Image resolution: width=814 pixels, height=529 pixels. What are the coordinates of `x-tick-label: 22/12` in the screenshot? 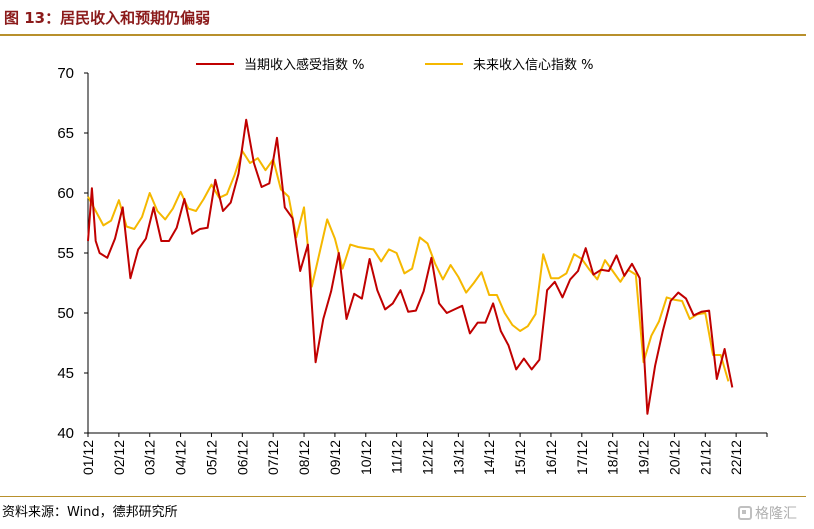 It's located at (736, 457).